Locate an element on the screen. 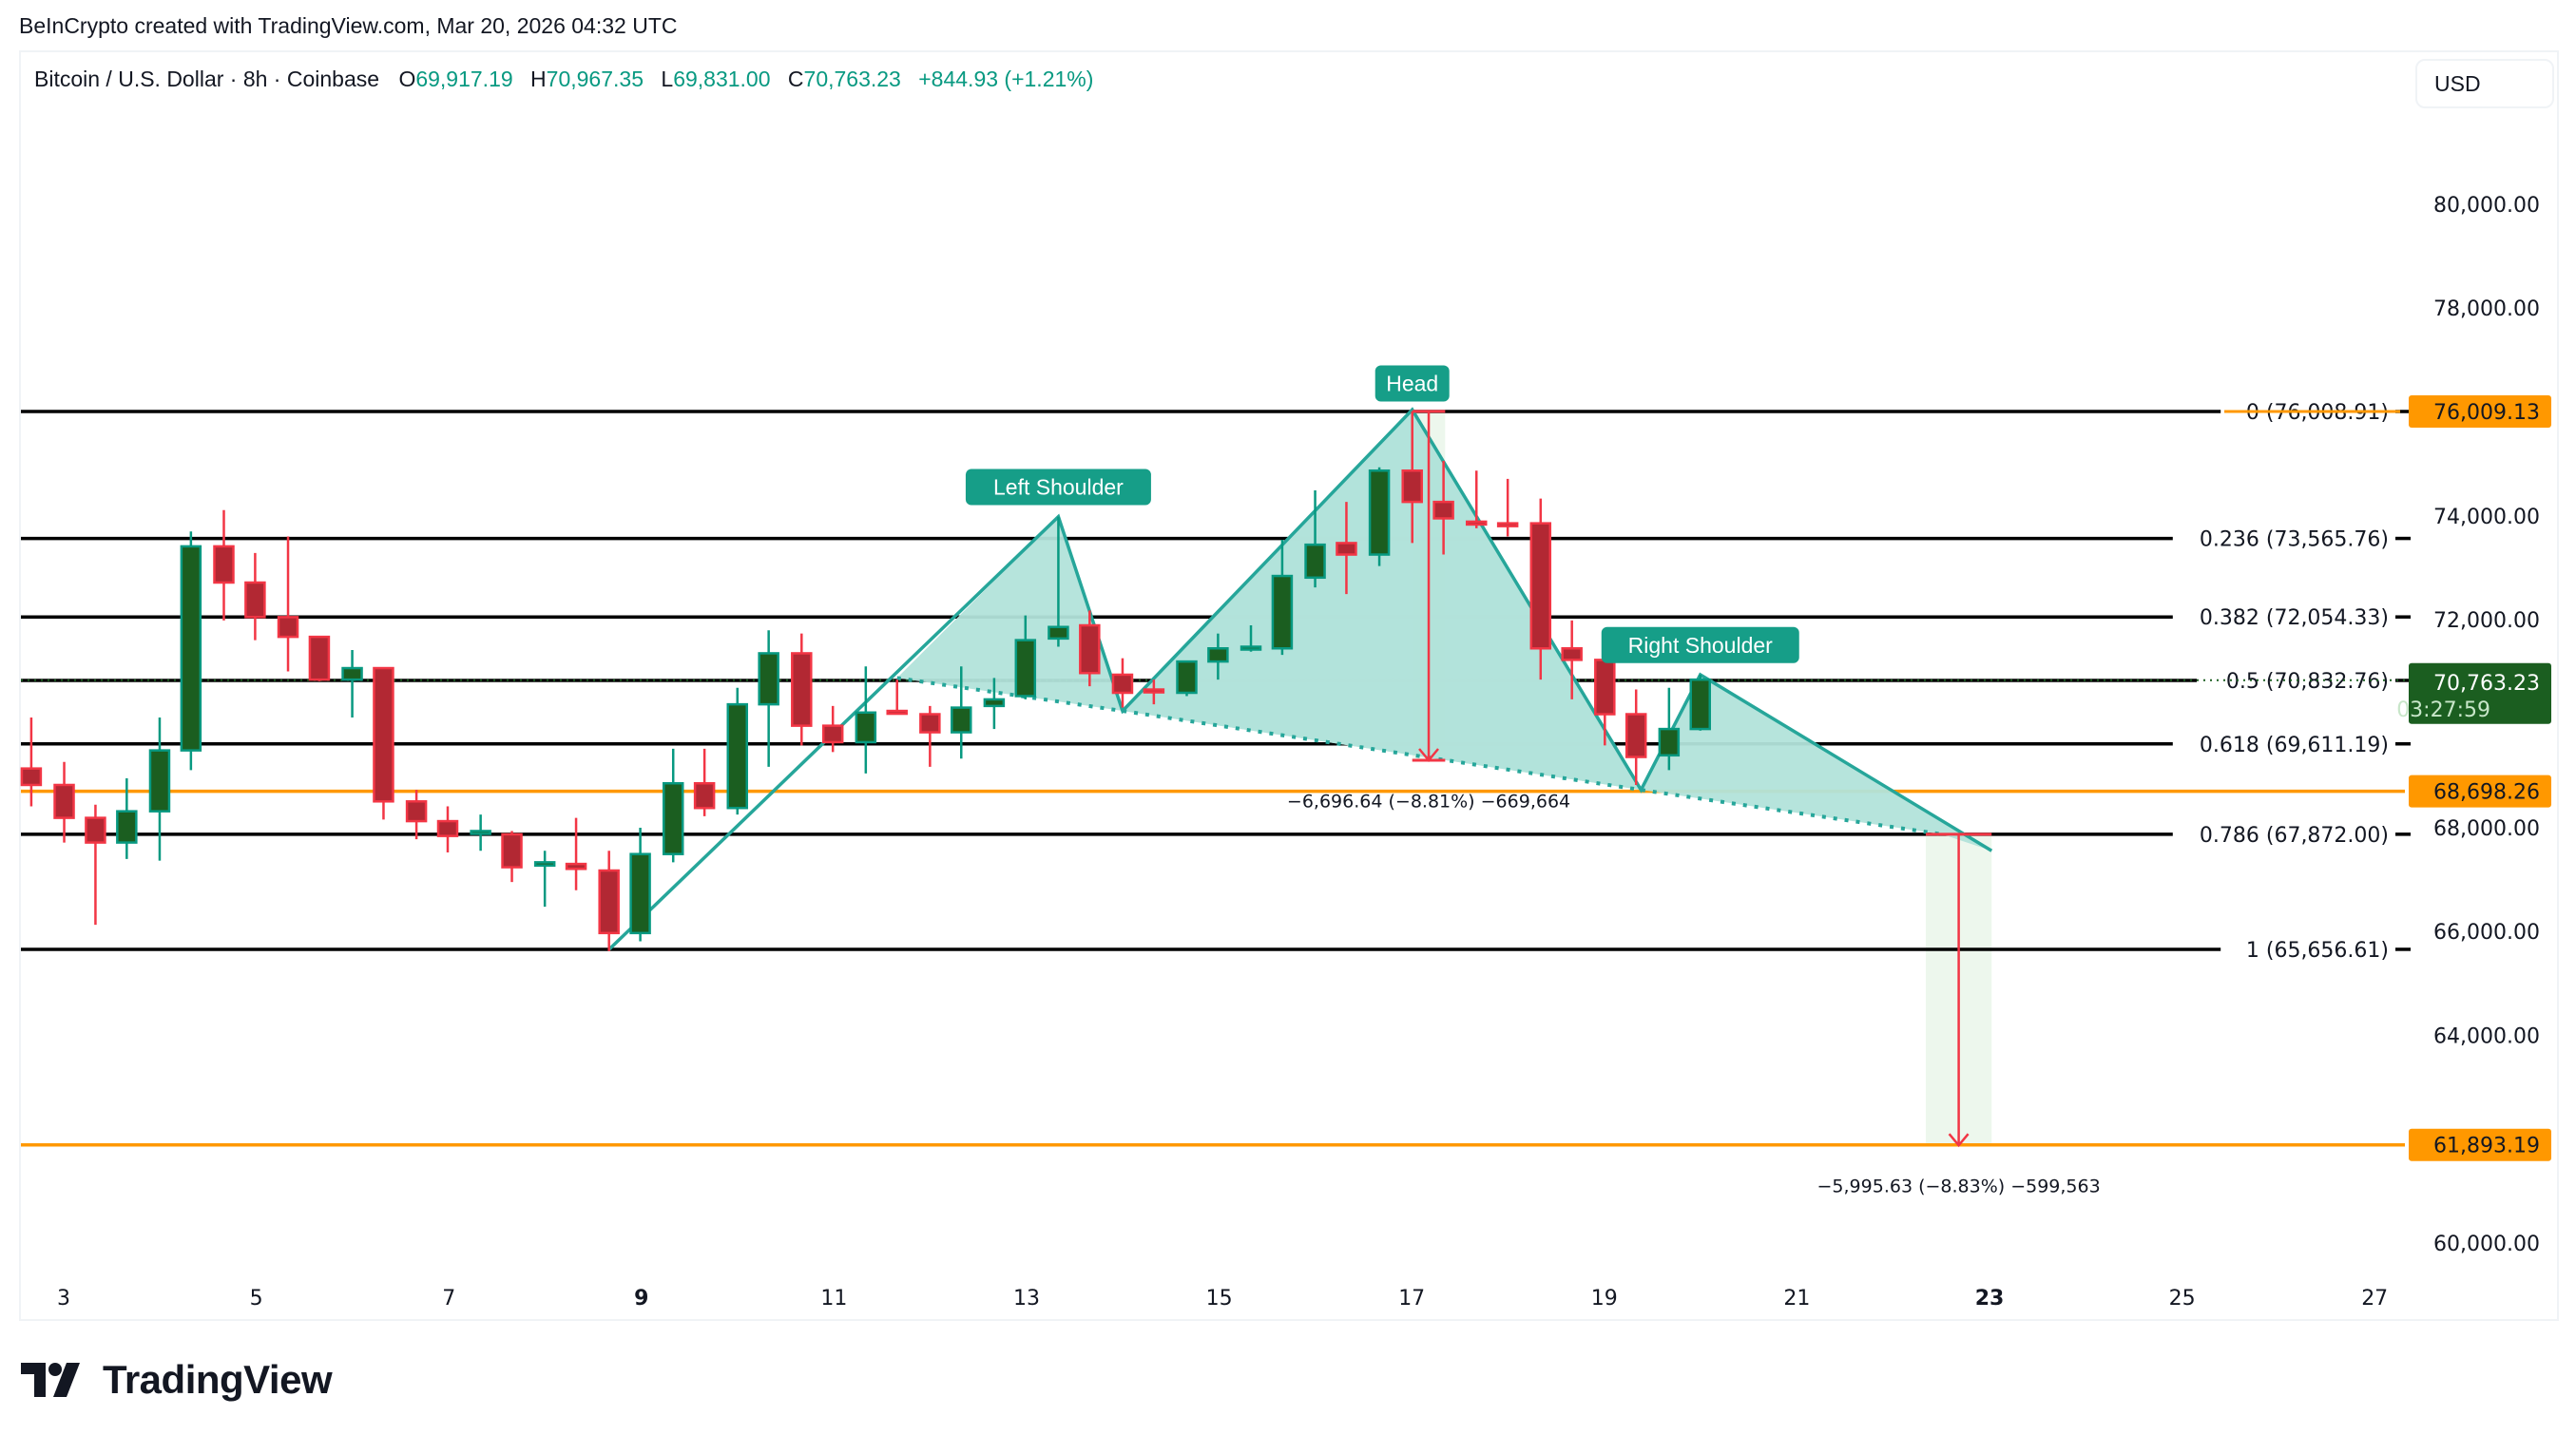 The height and width of the screenshot is (1435, 2576). left-shoulder-fill is located at coordinates (1010, 614).